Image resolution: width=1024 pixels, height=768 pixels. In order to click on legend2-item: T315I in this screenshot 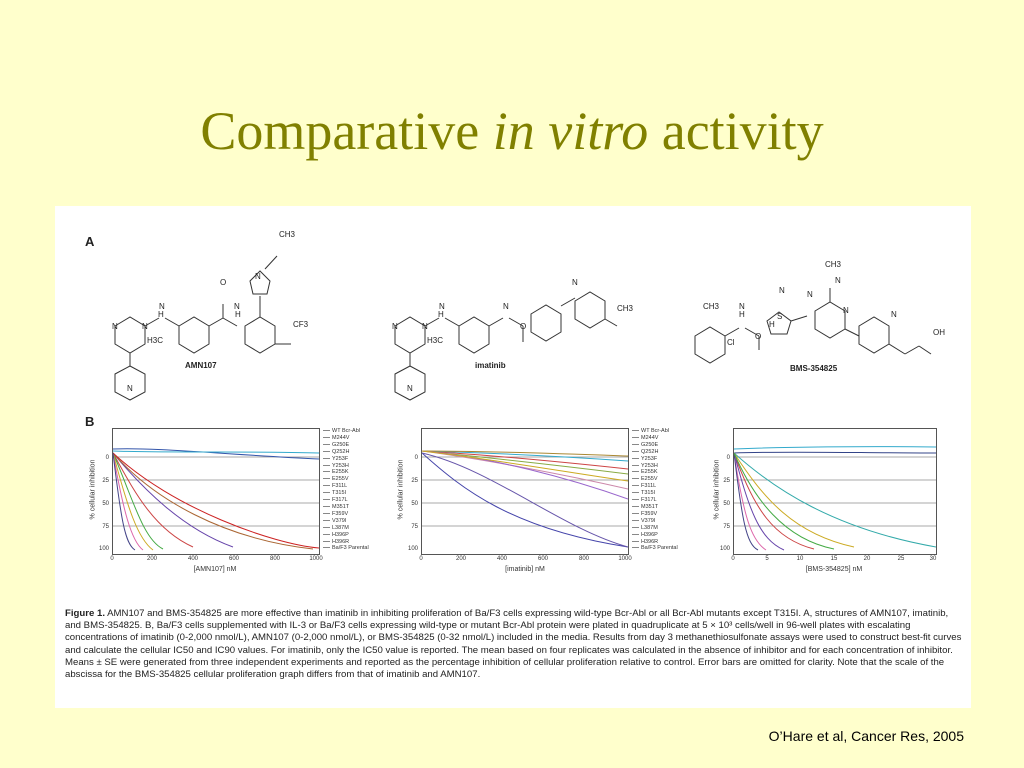, I will do `click(655, 493)`.